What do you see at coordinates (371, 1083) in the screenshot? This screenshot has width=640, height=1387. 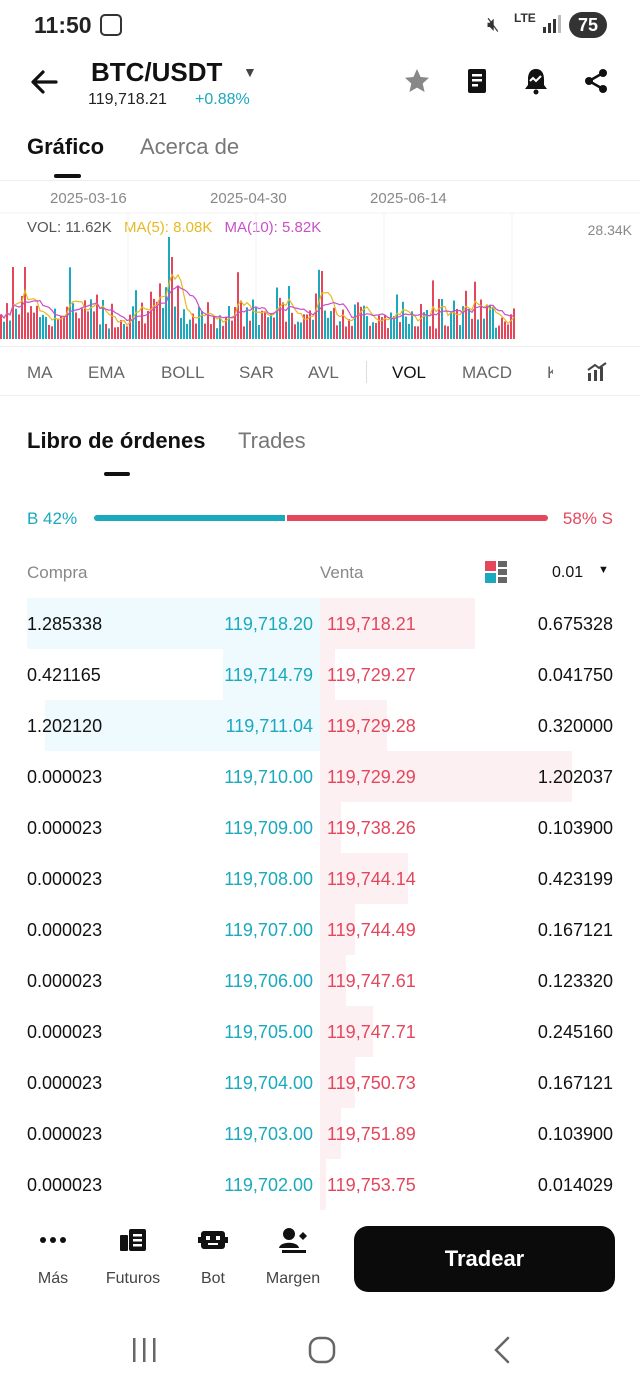 I see `sell-price: 119,750.73` at bounding box center [371, 1083].